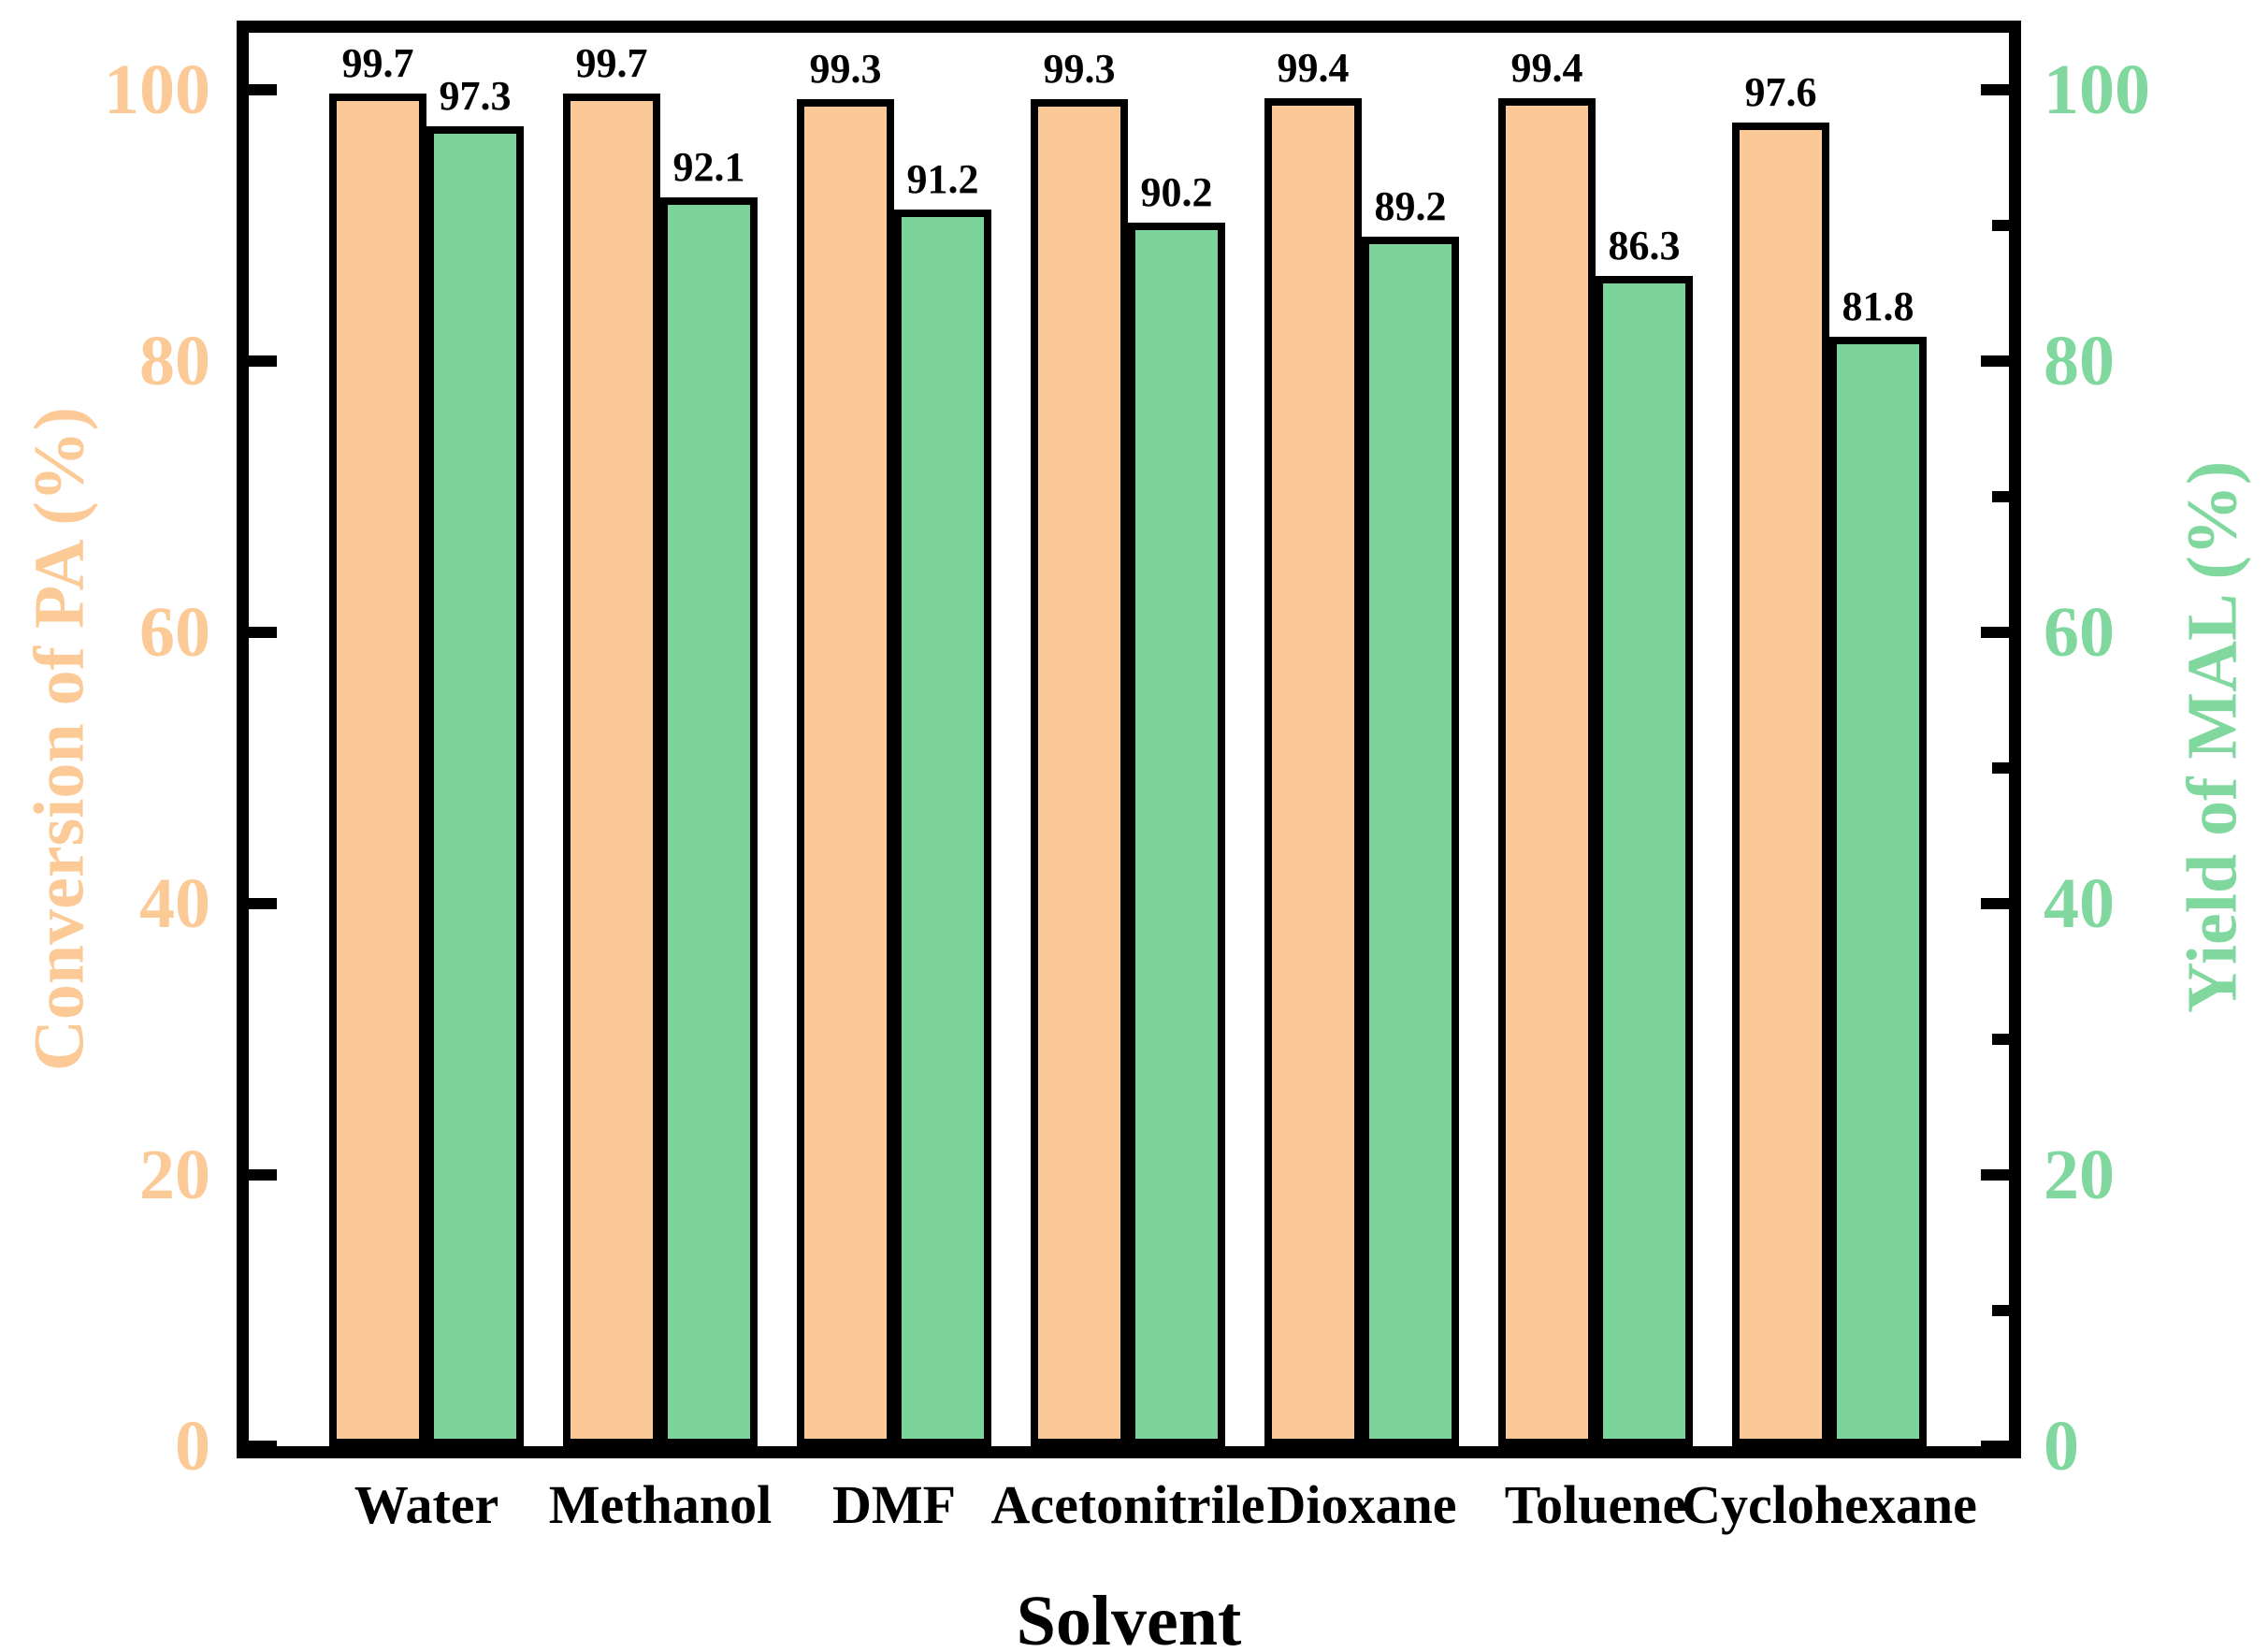 The height and width of the screenshot is (1652, 2268). Describe the element at coordinates (174, 632) in the screenshot. I see `left-y-tick-label-60: 60` at that location.